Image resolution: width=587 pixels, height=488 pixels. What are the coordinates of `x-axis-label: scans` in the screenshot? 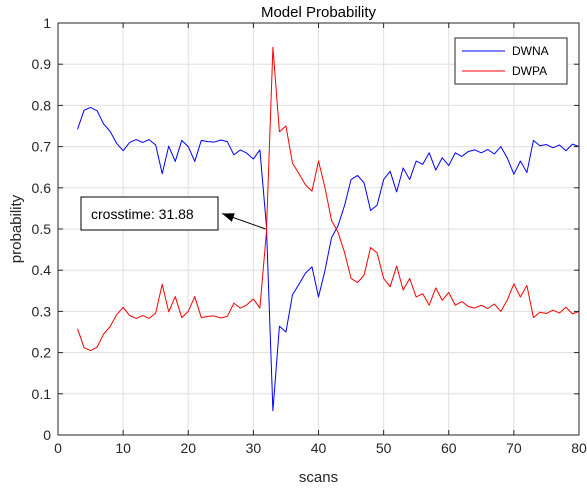 It's located at (318, 477).